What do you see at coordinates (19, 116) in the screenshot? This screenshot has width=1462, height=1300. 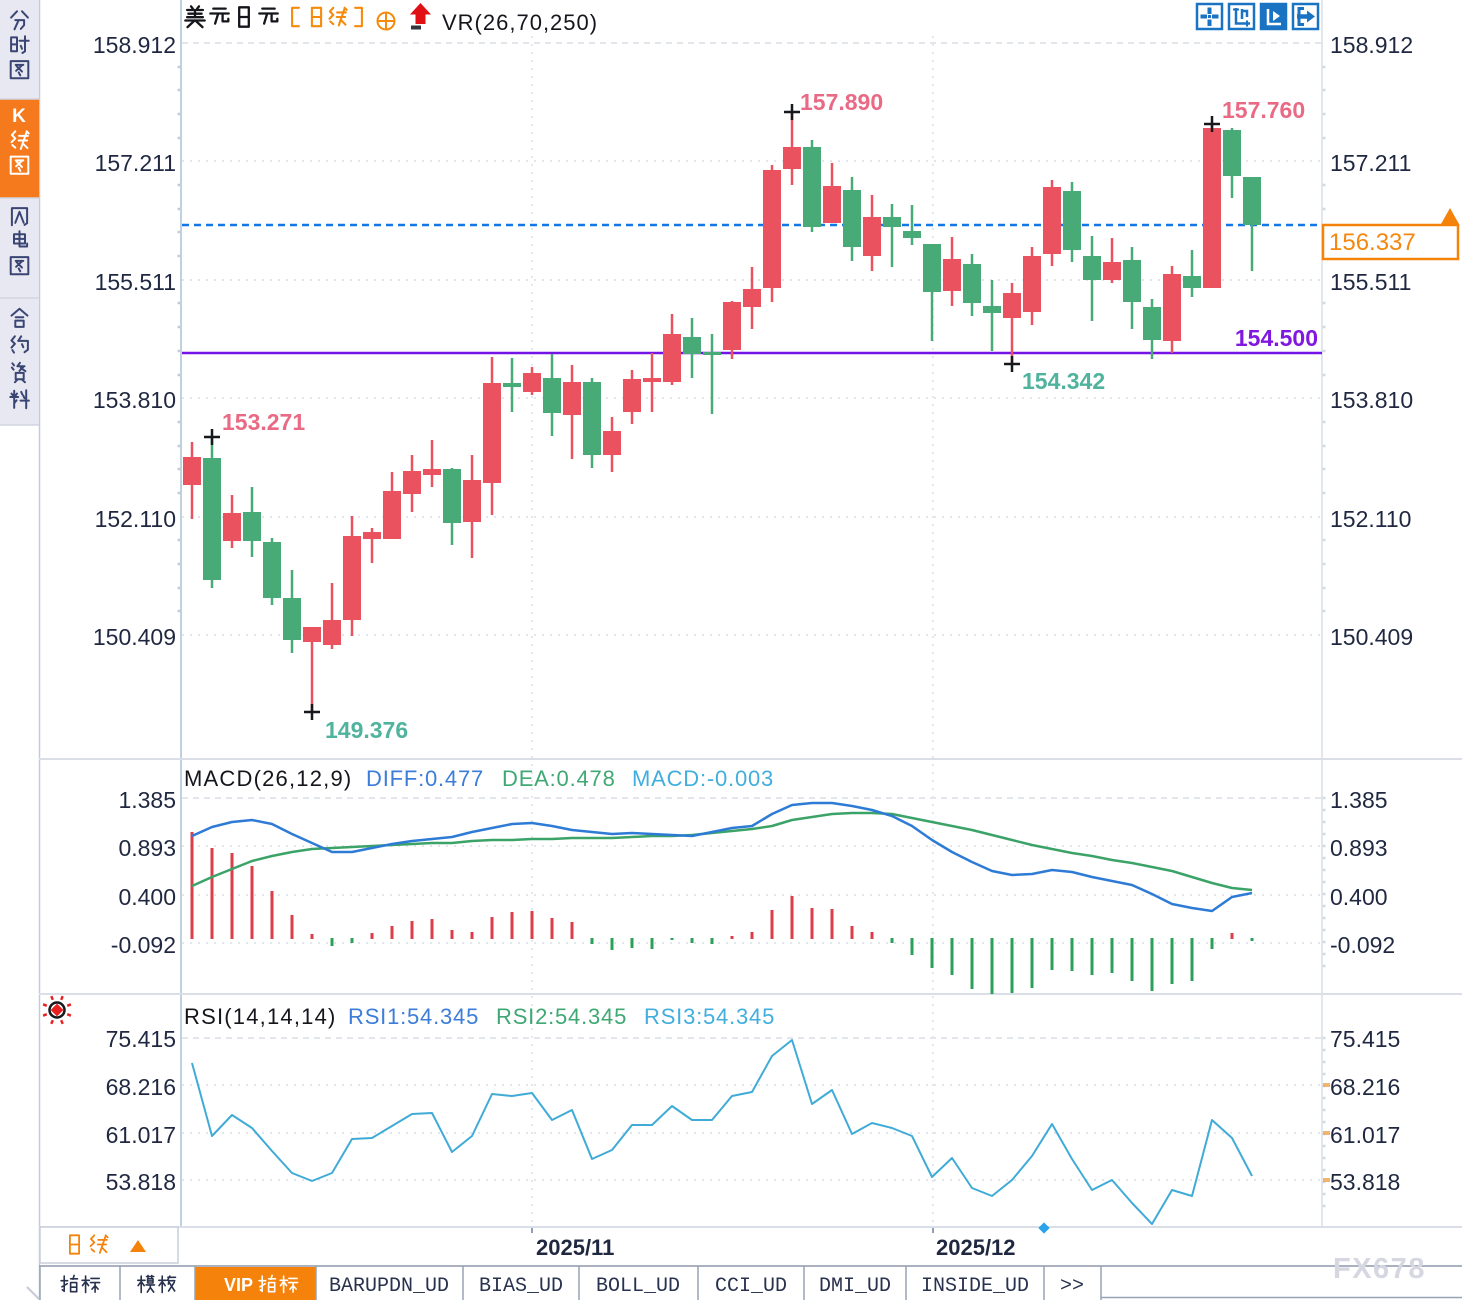 I see `svg-text: K` at bounding box center [19, 116].